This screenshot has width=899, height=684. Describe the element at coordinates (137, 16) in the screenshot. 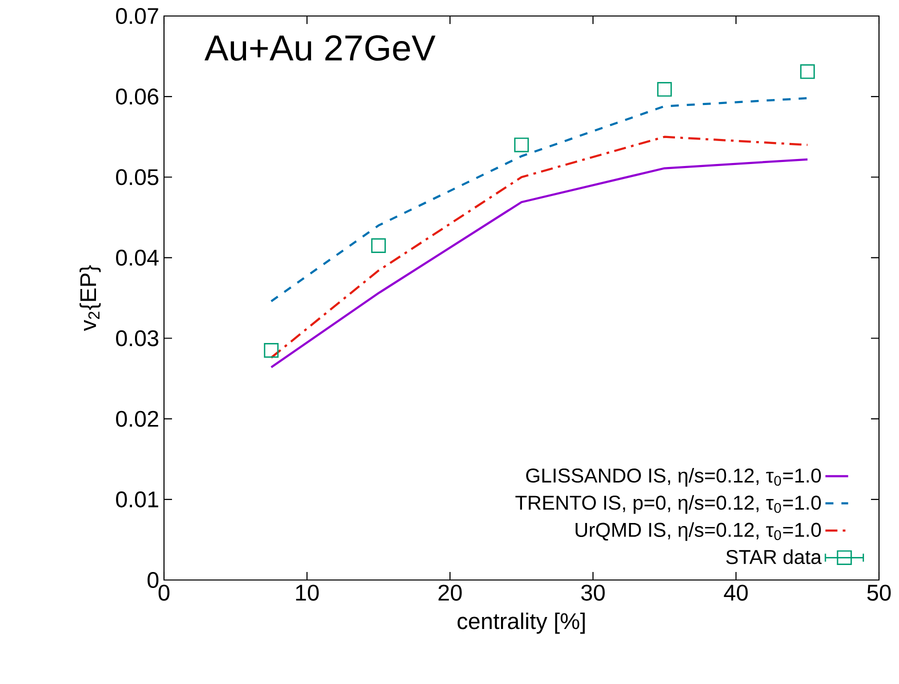

I see `y-tick-label: 0.07` at that location.